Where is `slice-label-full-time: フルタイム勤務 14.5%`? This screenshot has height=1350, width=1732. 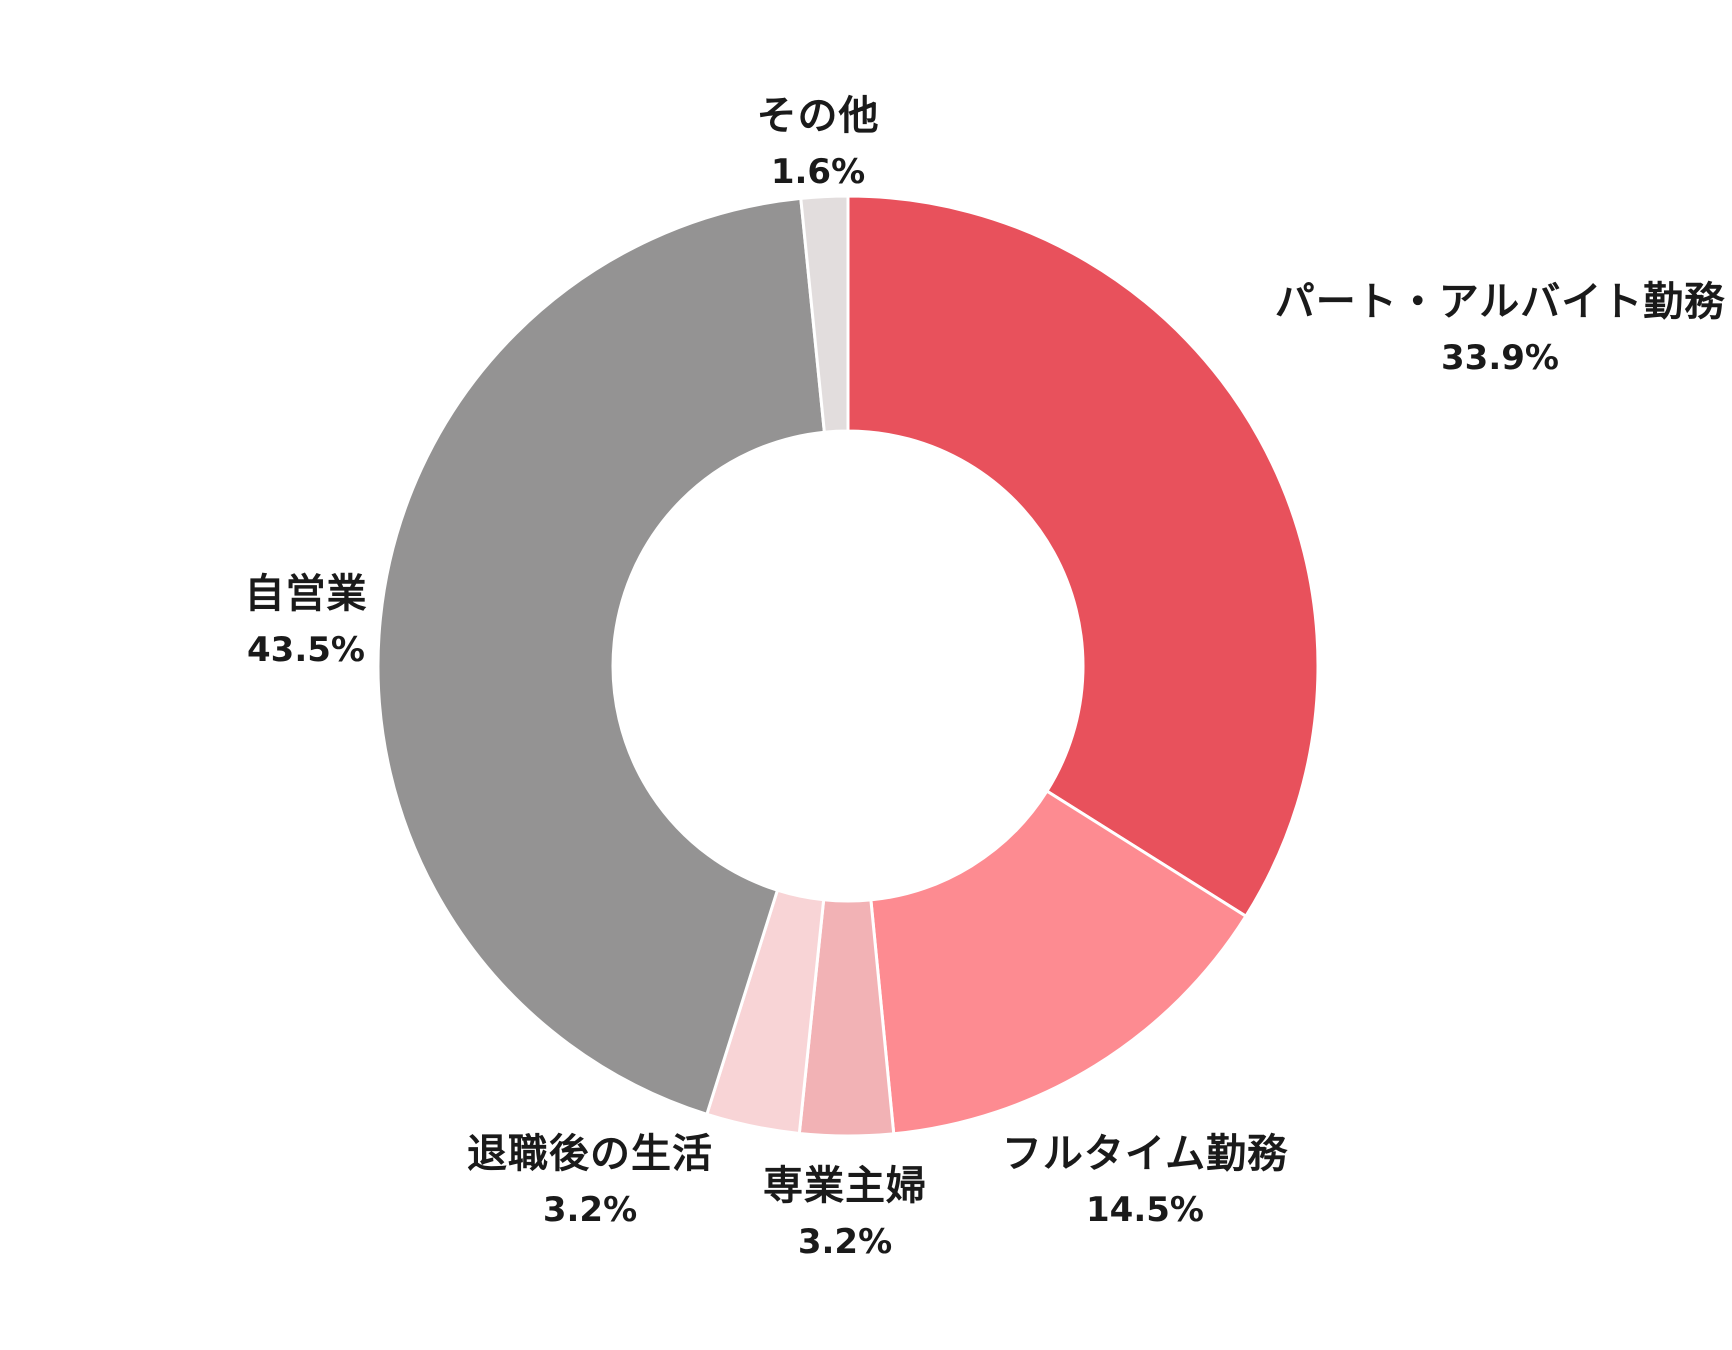
slice-label-full-time: フルタイム勤務 14.5% is located at coordinates (1145, 1182).